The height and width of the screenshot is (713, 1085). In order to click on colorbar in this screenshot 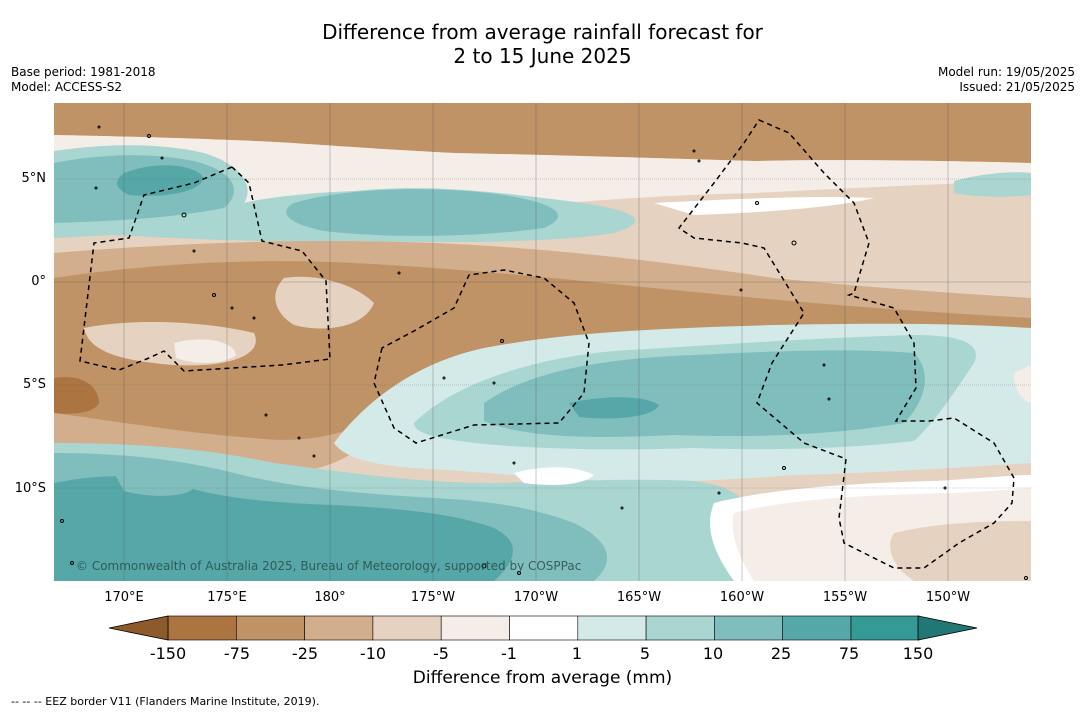, I will do `click(543, 628)`.